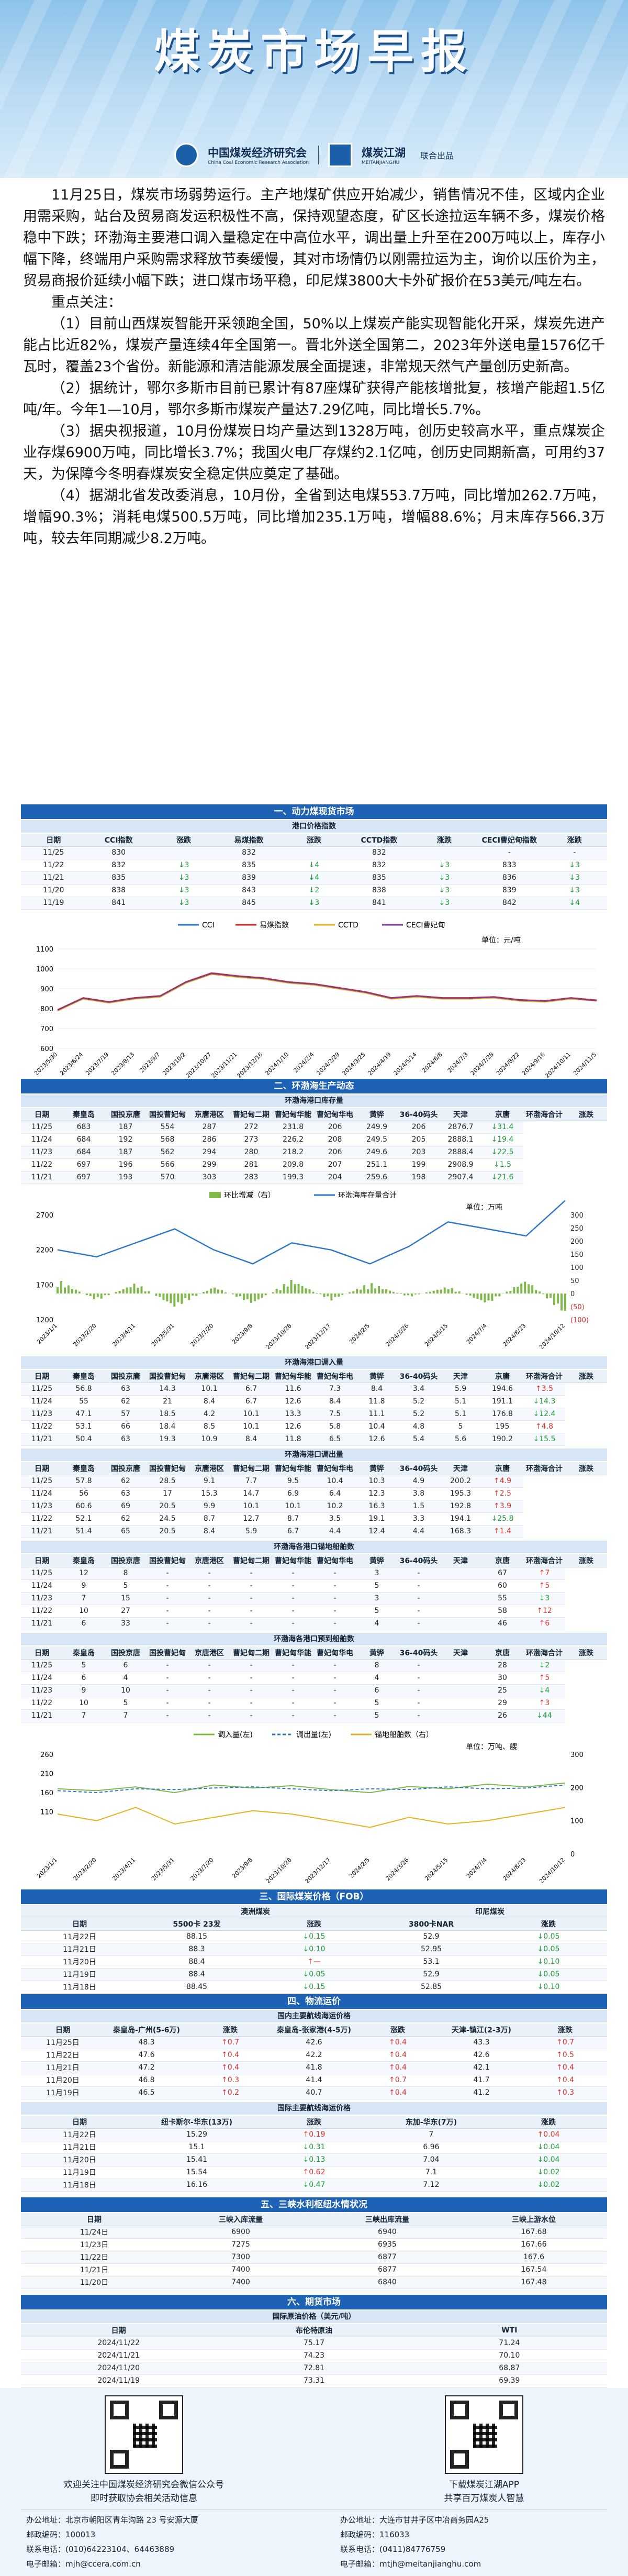 The width and height of the screenshot is (628, 2576). I want to click on table-cell: ↓0.05, so click(548, 1936).